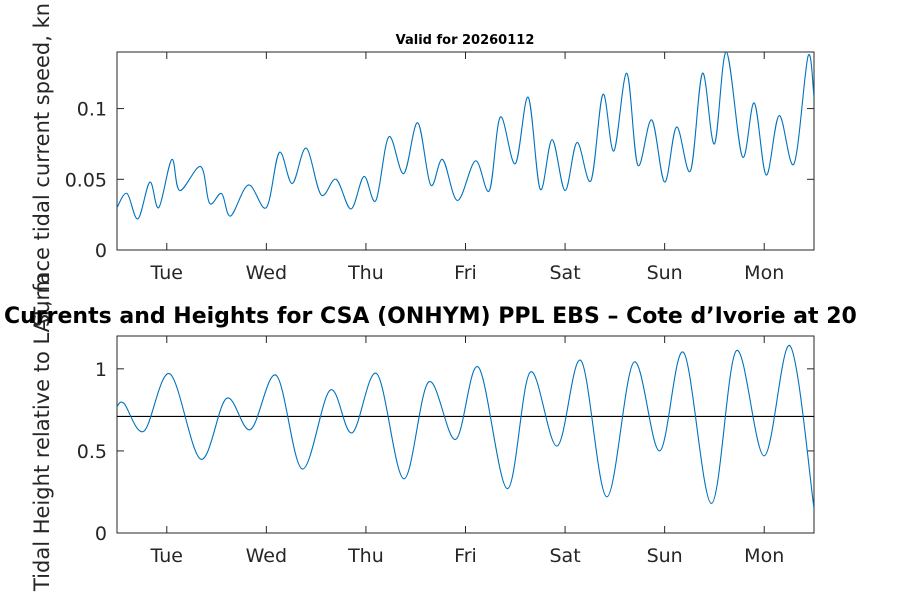  Describe the element at coordinates (266, 556) in the screenshot. I see `bottom-x-tick-label: Wed` at that location.